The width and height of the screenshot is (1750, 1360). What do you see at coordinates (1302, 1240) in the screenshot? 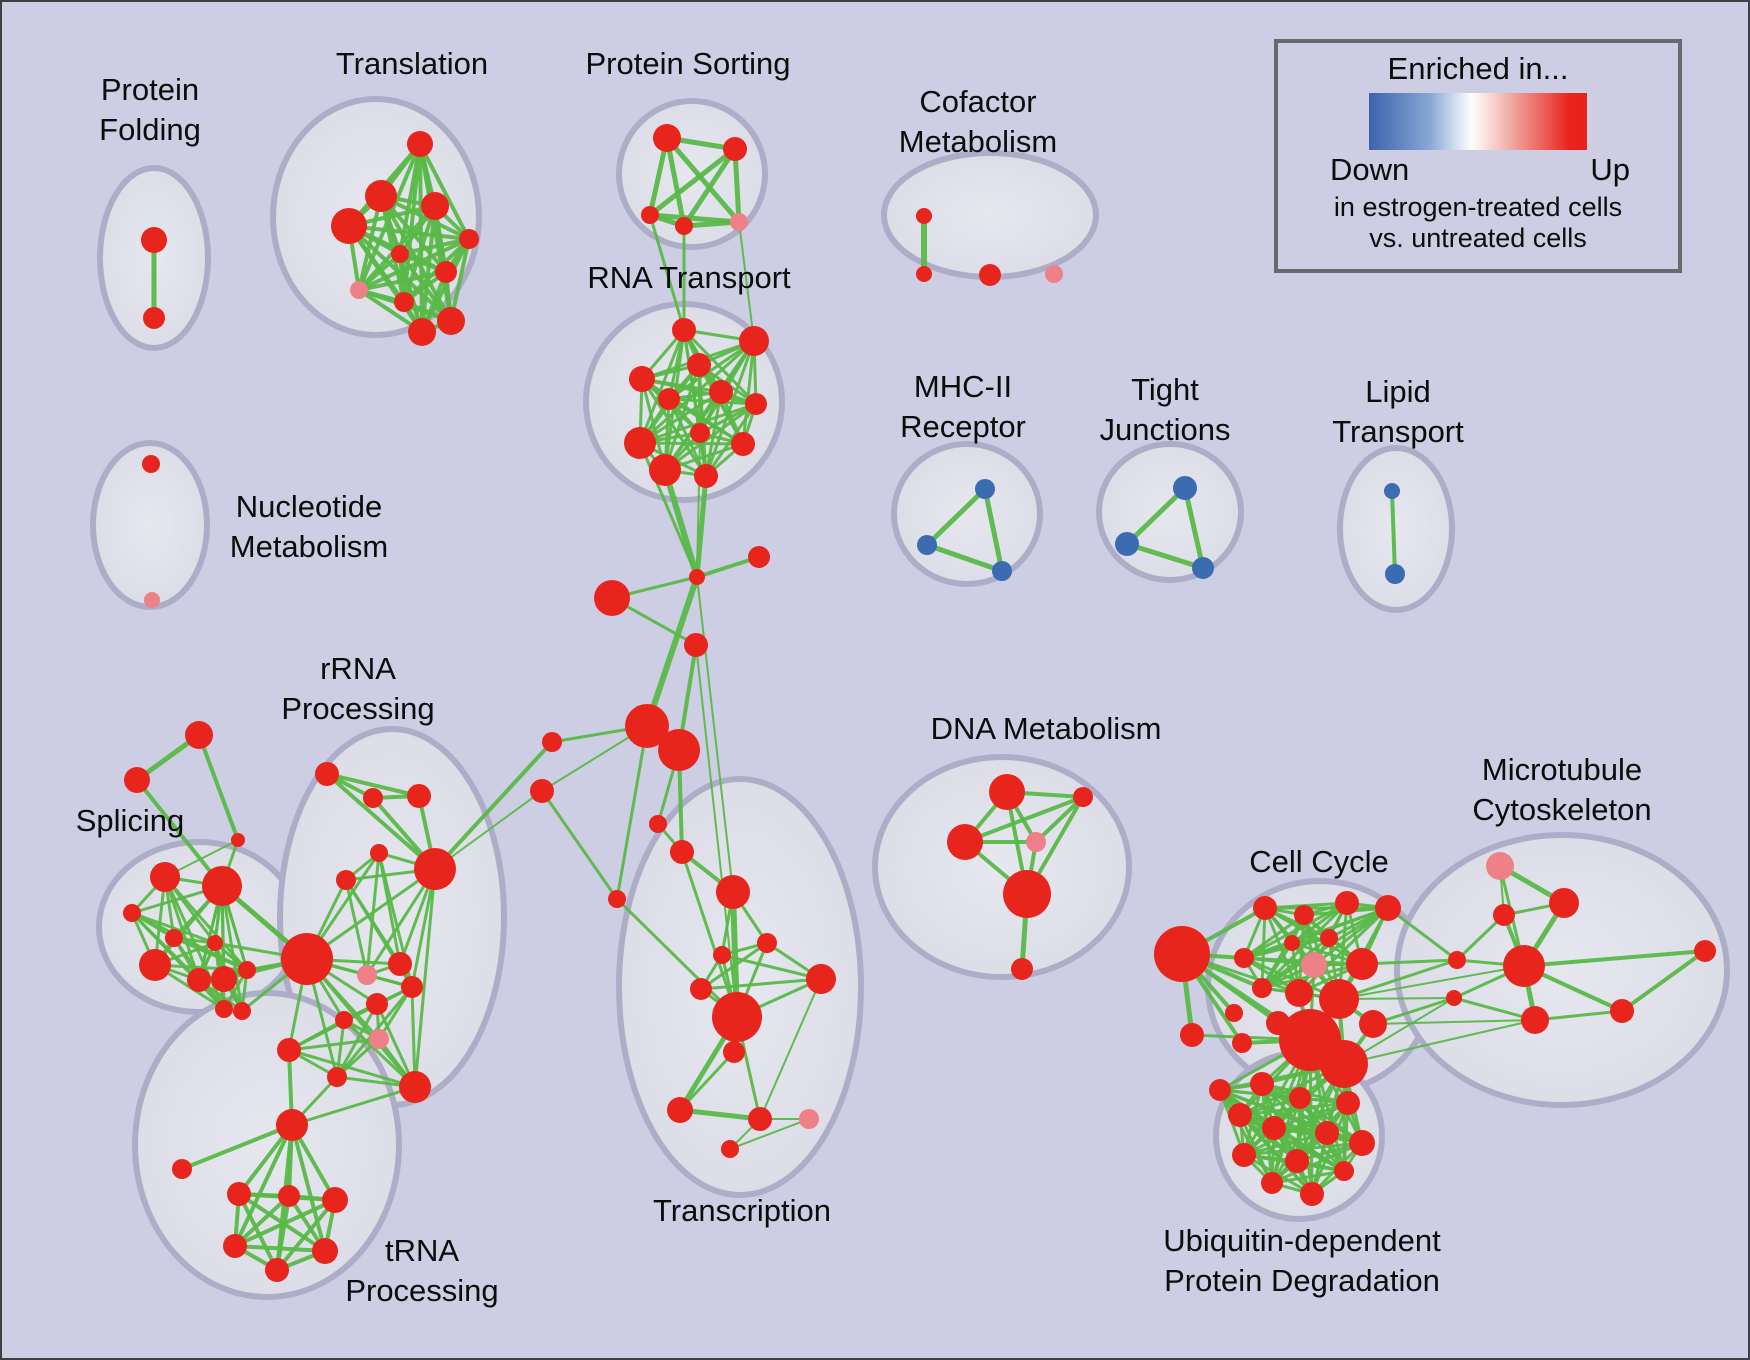
I see `cluster-label-u-line1: Ubiquitin-dependent` at bounding box center [1302, 1240].